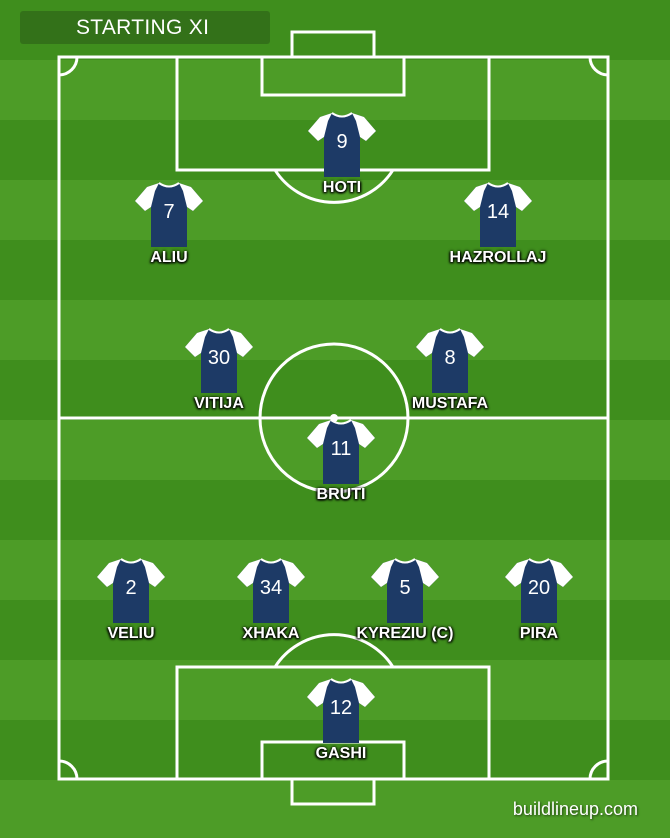 Image resolution: width=670 pixels, height=838 pixels. I want to click on centre-circle, so click(334, 418).